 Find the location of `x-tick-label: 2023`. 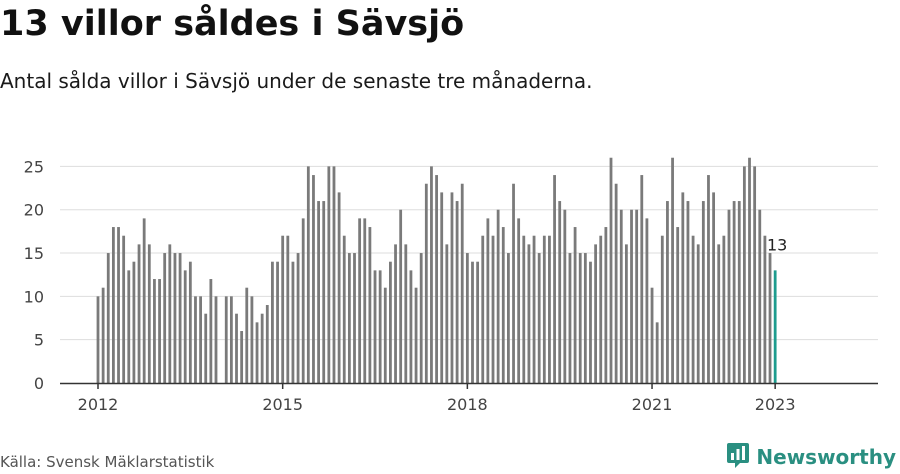

x-tick-label: 2023 is located at coordinates (775, 404).